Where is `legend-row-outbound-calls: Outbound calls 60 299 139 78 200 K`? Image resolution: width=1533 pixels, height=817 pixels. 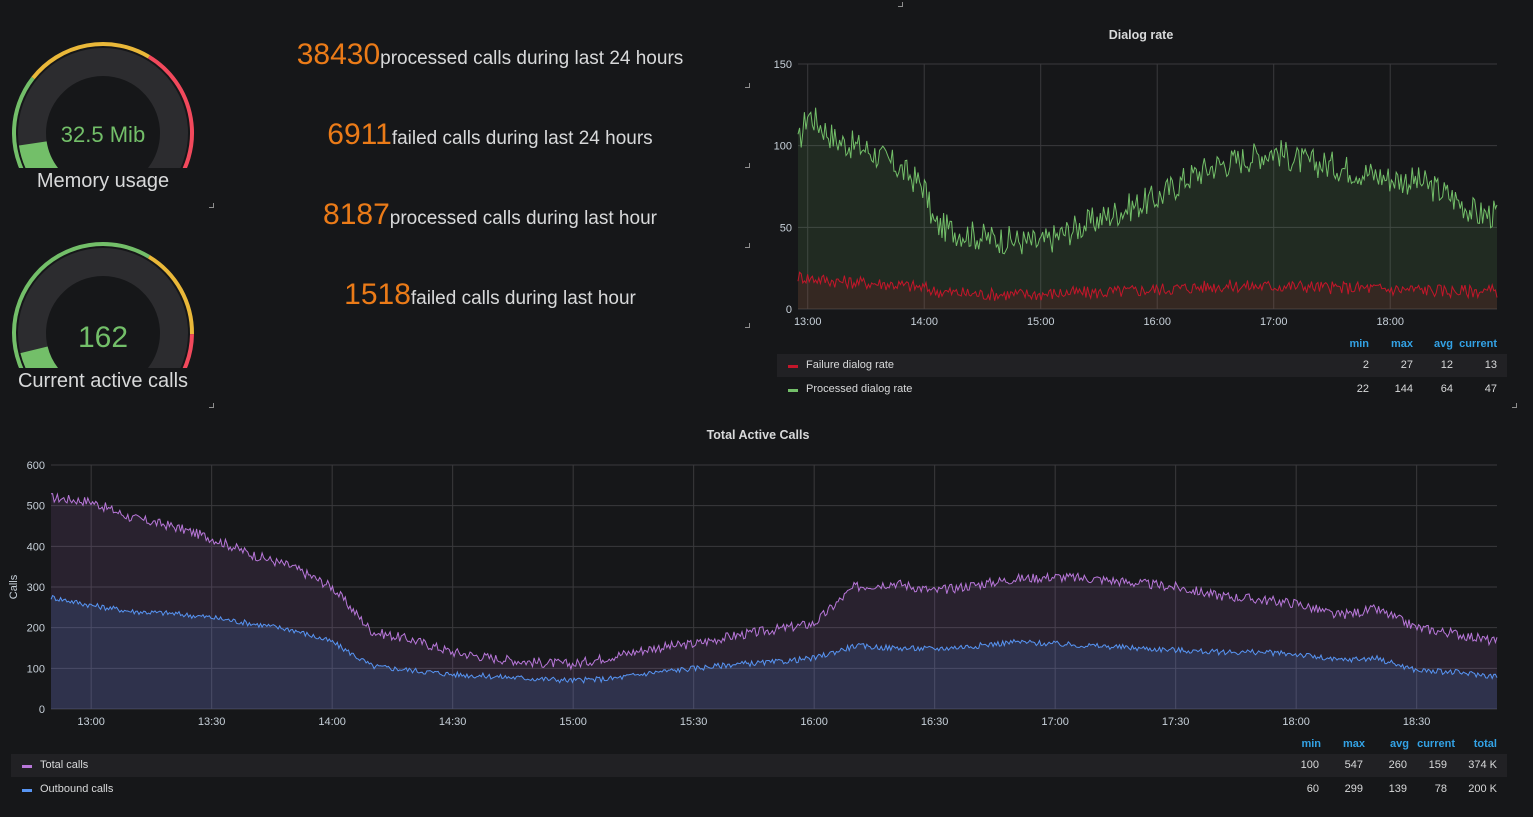
legend-row-outbound-calls: Outbound calls 60 299 139 78 200 K is located at coordinates (759, 789).